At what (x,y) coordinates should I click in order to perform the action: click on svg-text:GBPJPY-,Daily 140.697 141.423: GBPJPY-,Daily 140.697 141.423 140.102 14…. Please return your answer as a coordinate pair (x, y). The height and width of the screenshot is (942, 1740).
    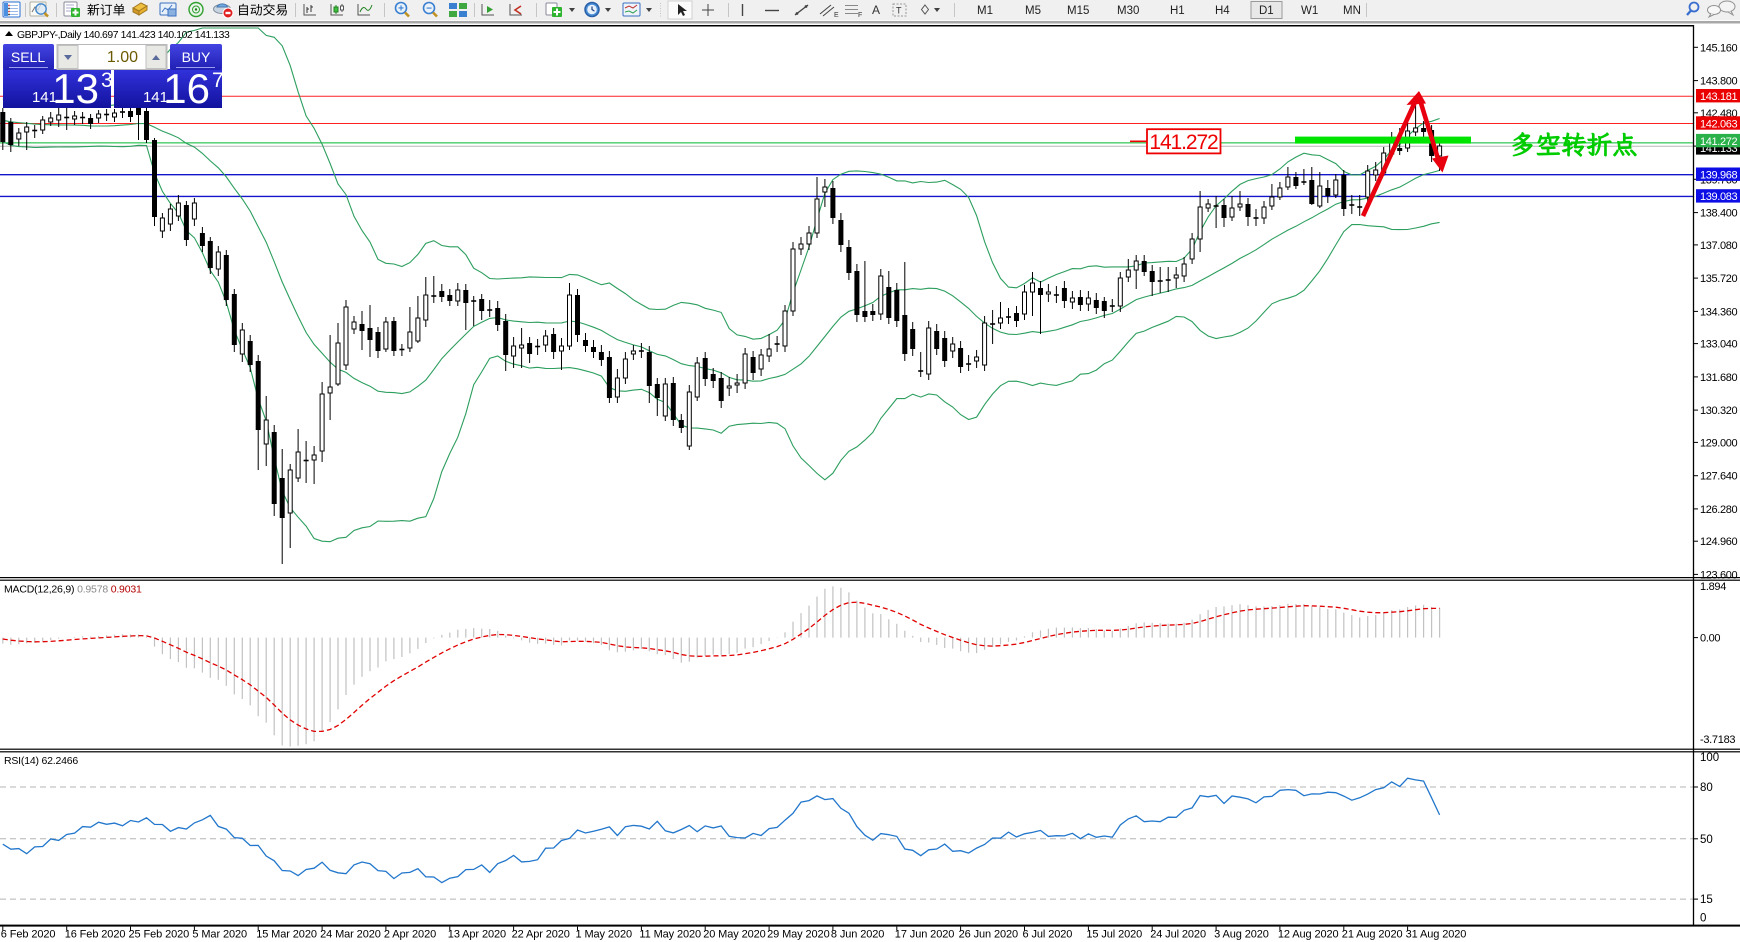
    Looking at the image, I should click on (123, 35).